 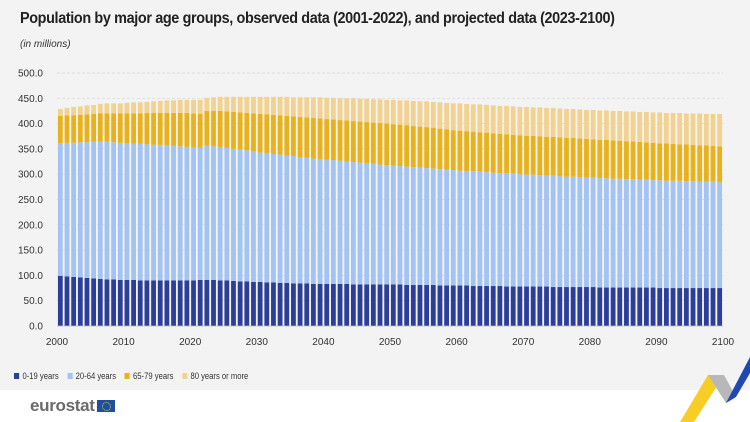 What do you see at coordinates (40, 376) in the screenshot?
I see `legend-label: 0-19 years` at bounding box center [40, 376].